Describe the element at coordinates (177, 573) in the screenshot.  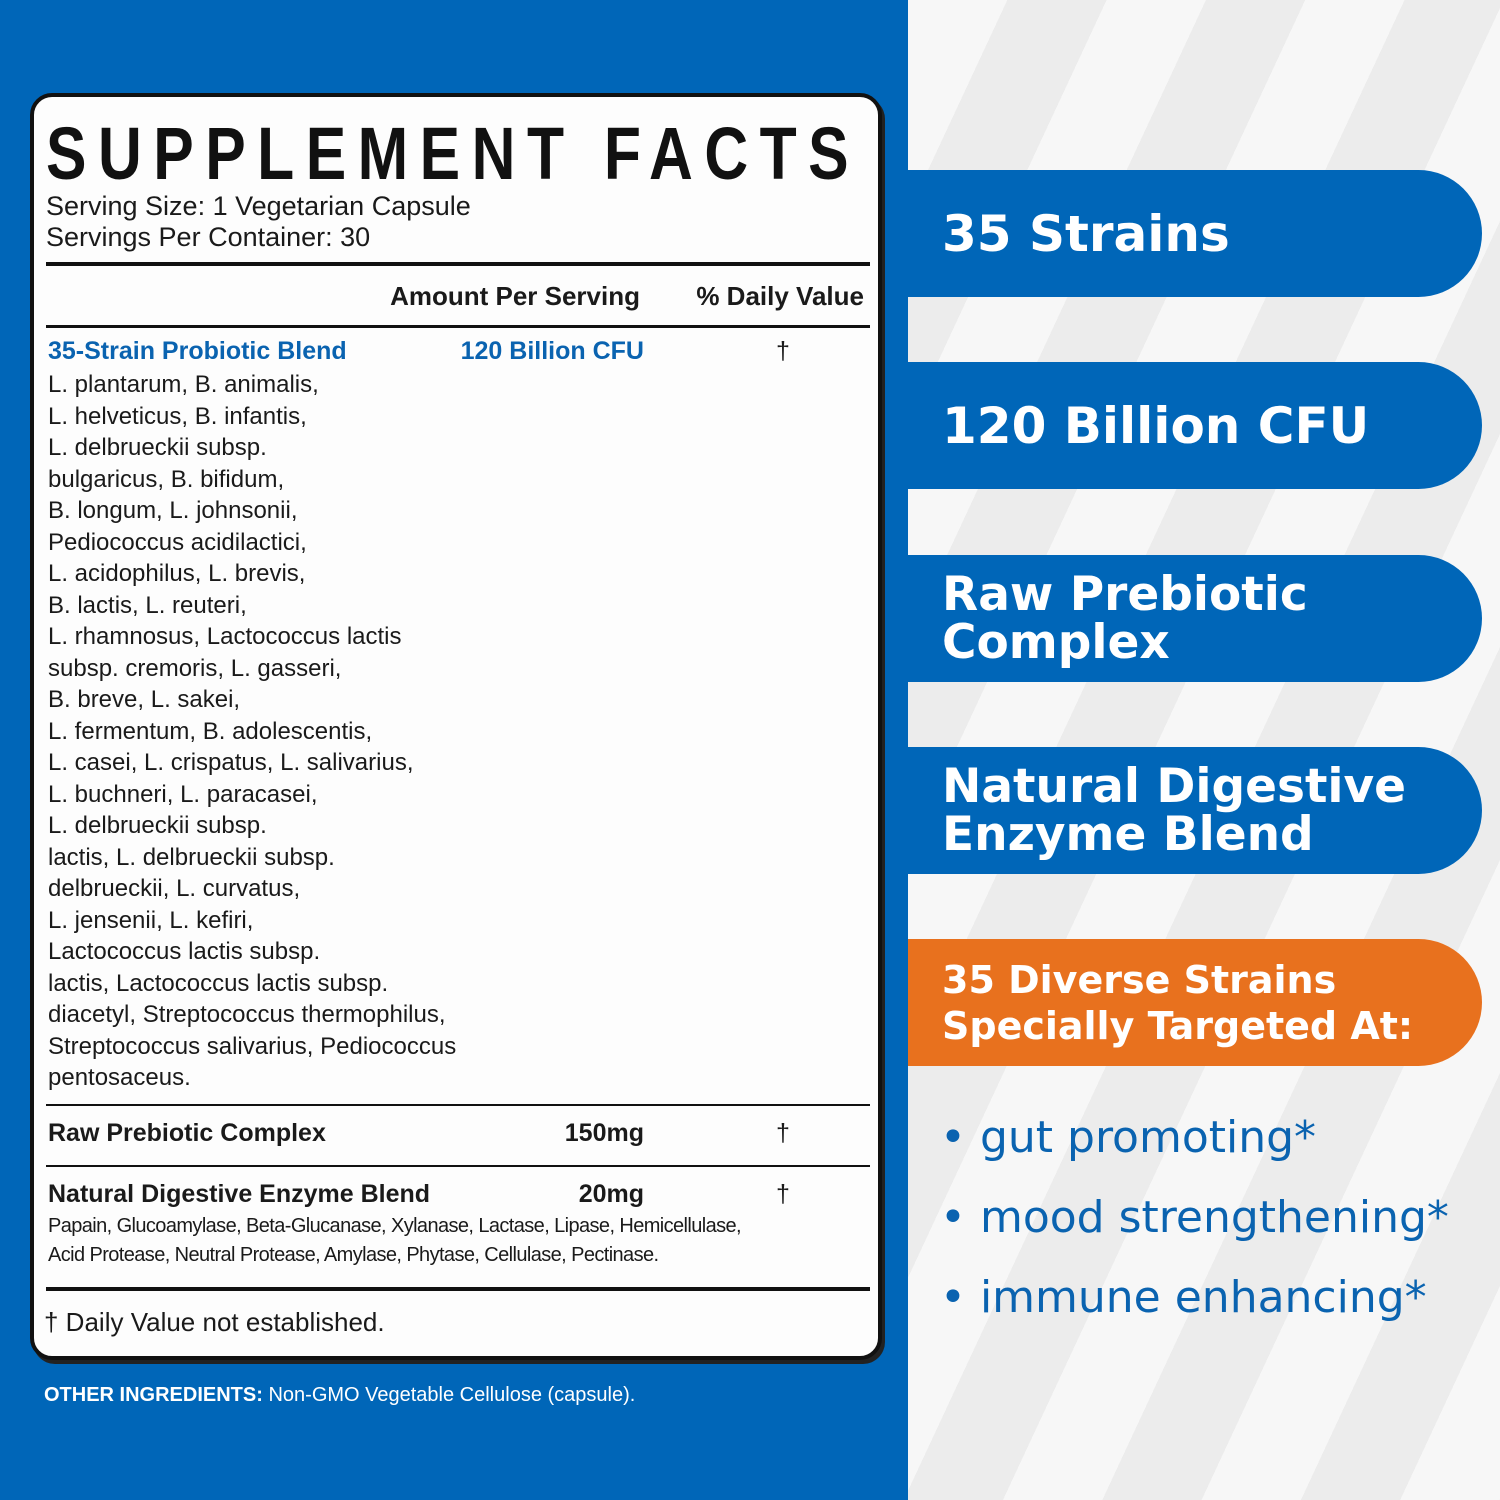
I see `strain-line: L. acidophilus, L. brevis,` at that location.